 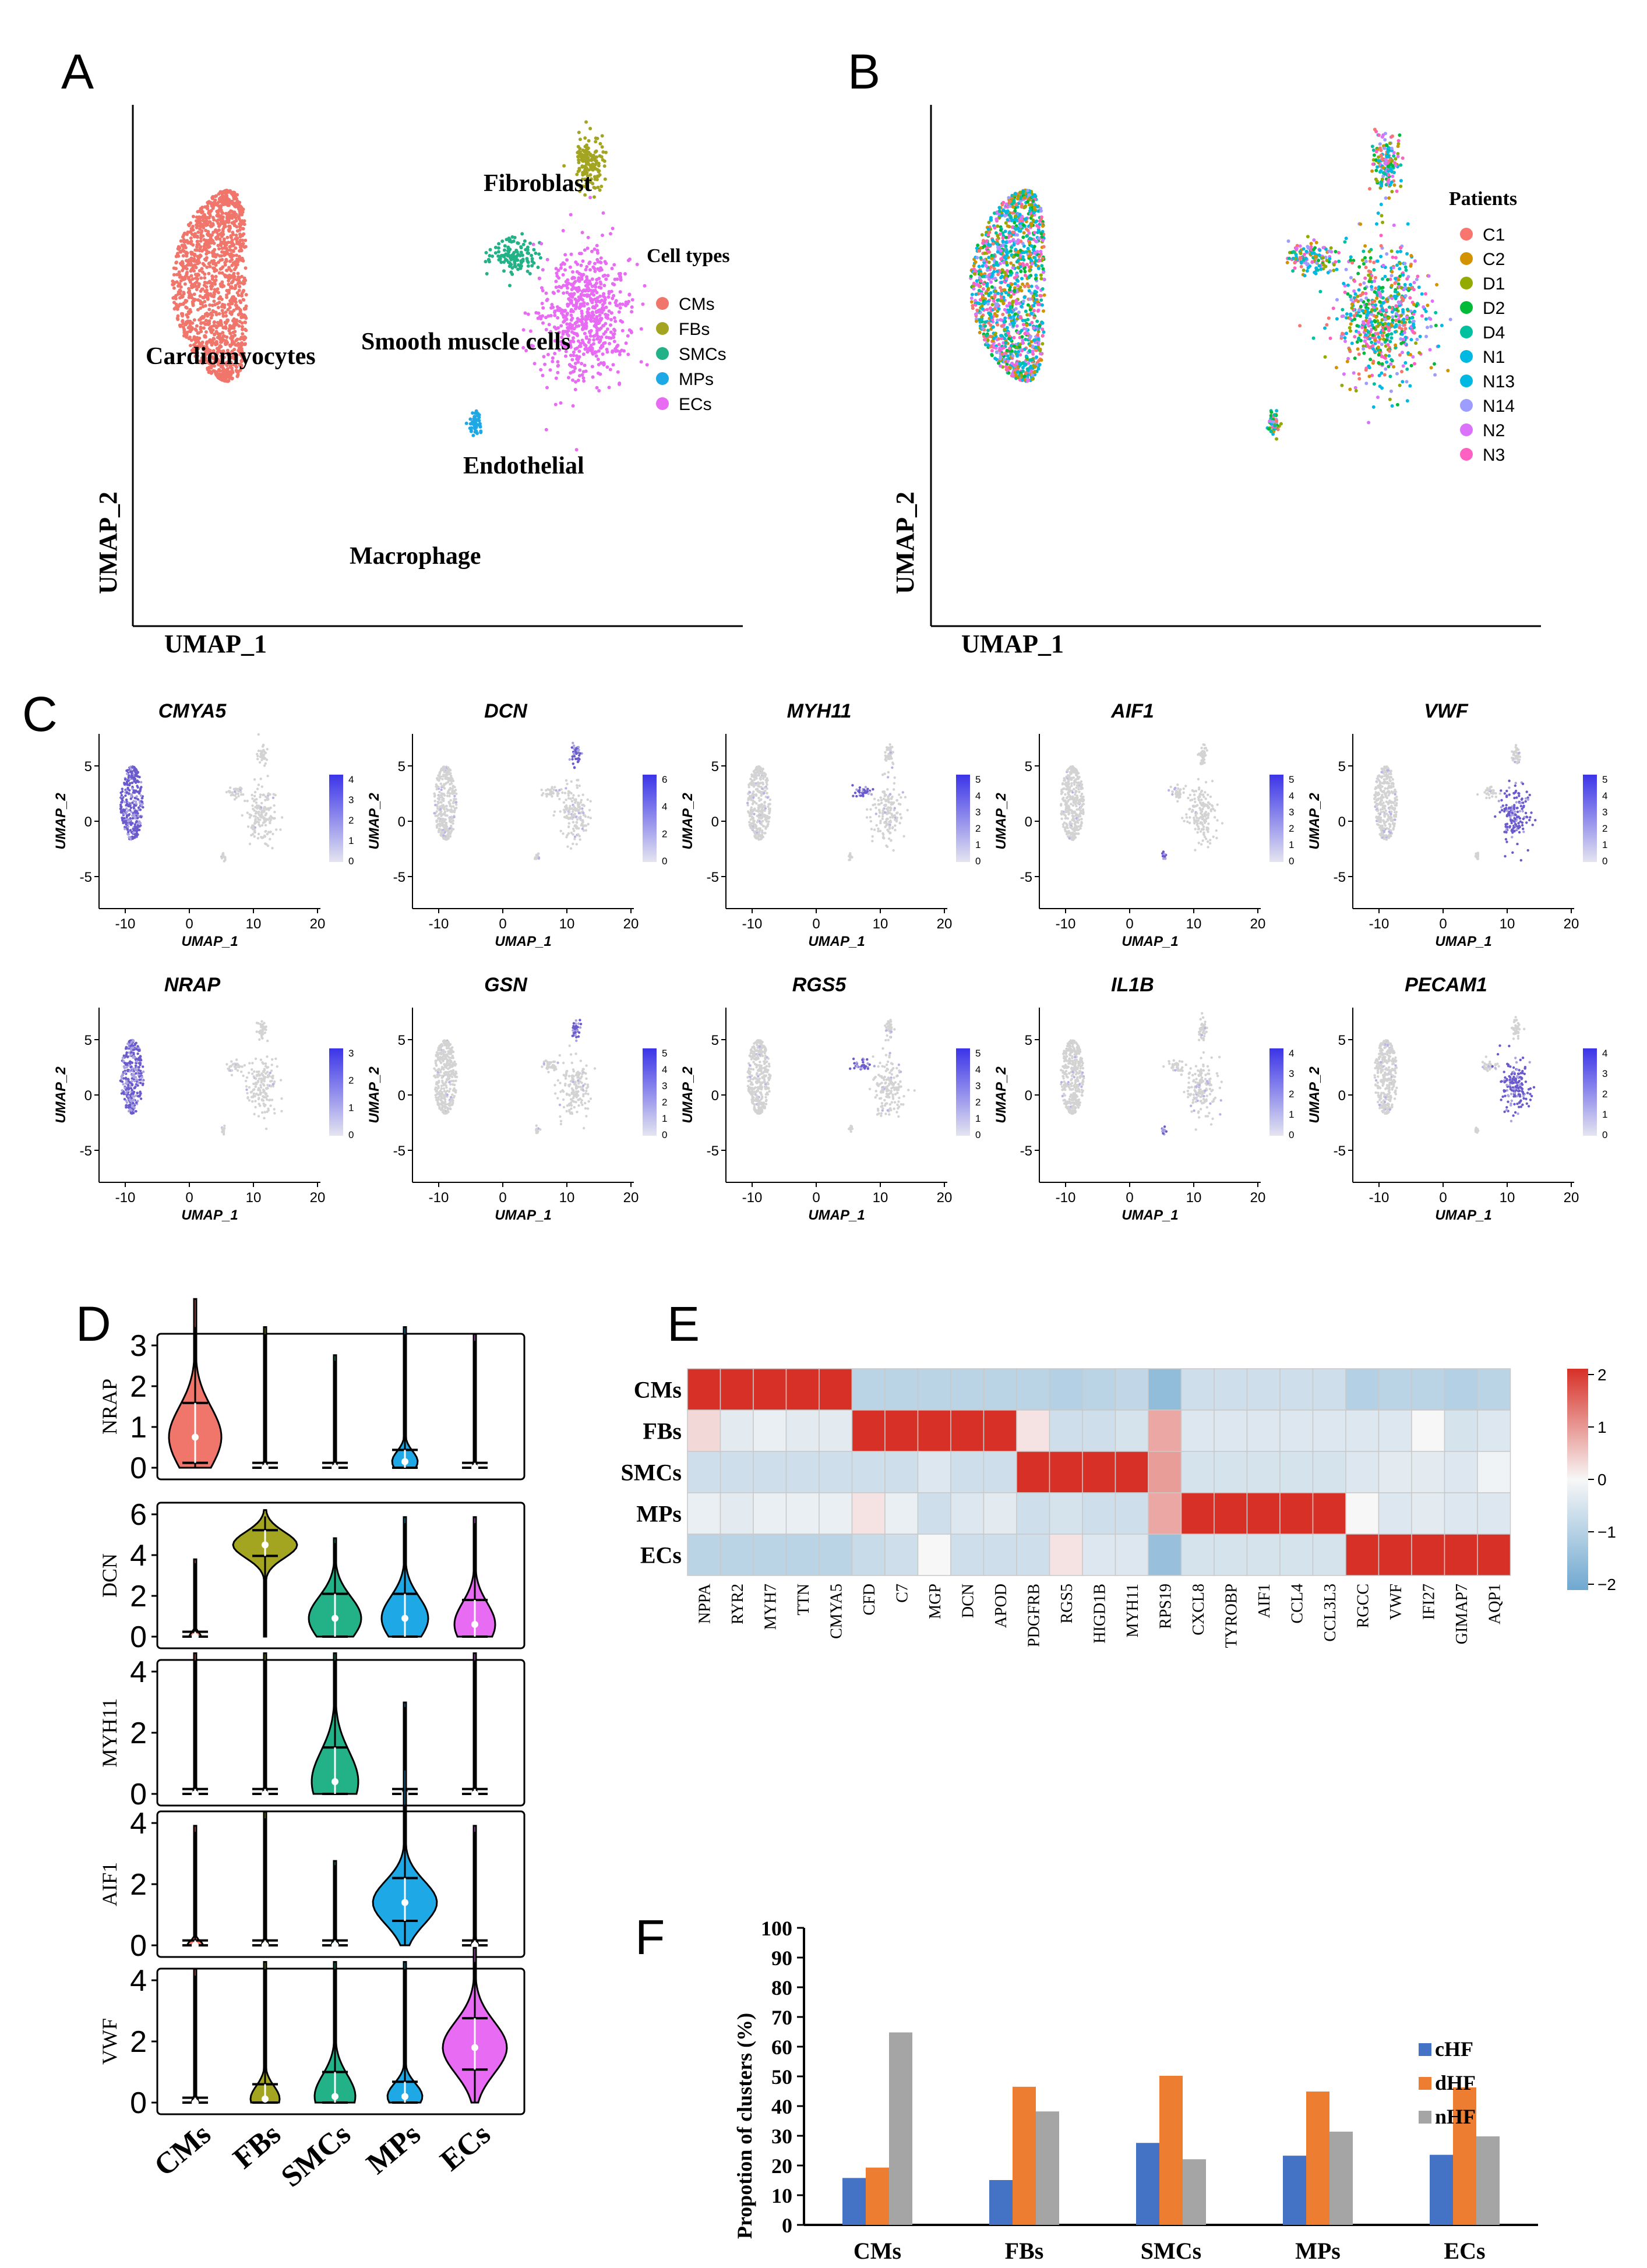 What do you see at coordinates (351, 840) in the screenshot?
I see `scale-tick: 1` at bounding box center [351, 840].